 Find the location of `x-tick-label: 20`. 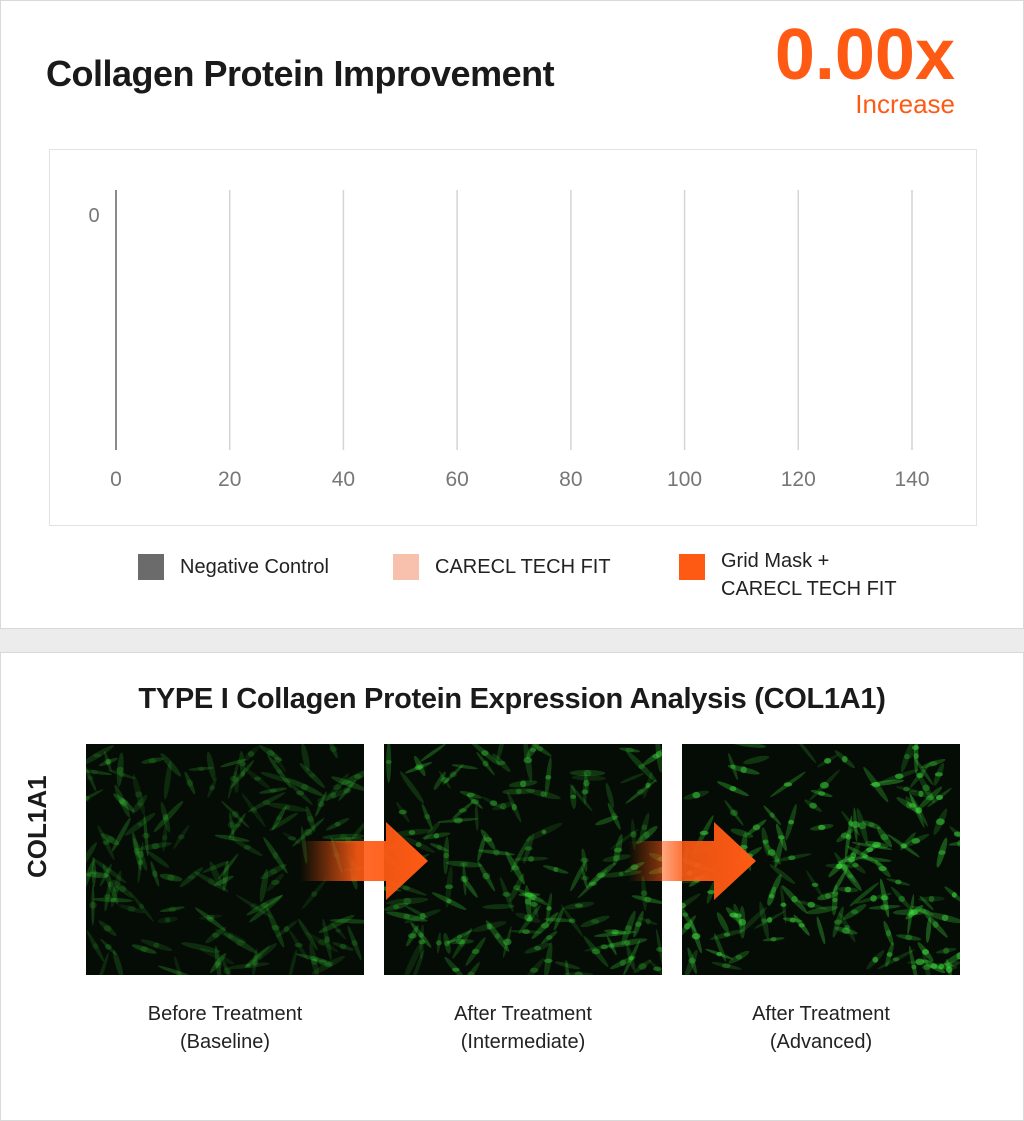

x-tick-label: 20 is located at coordinates (229, 479).